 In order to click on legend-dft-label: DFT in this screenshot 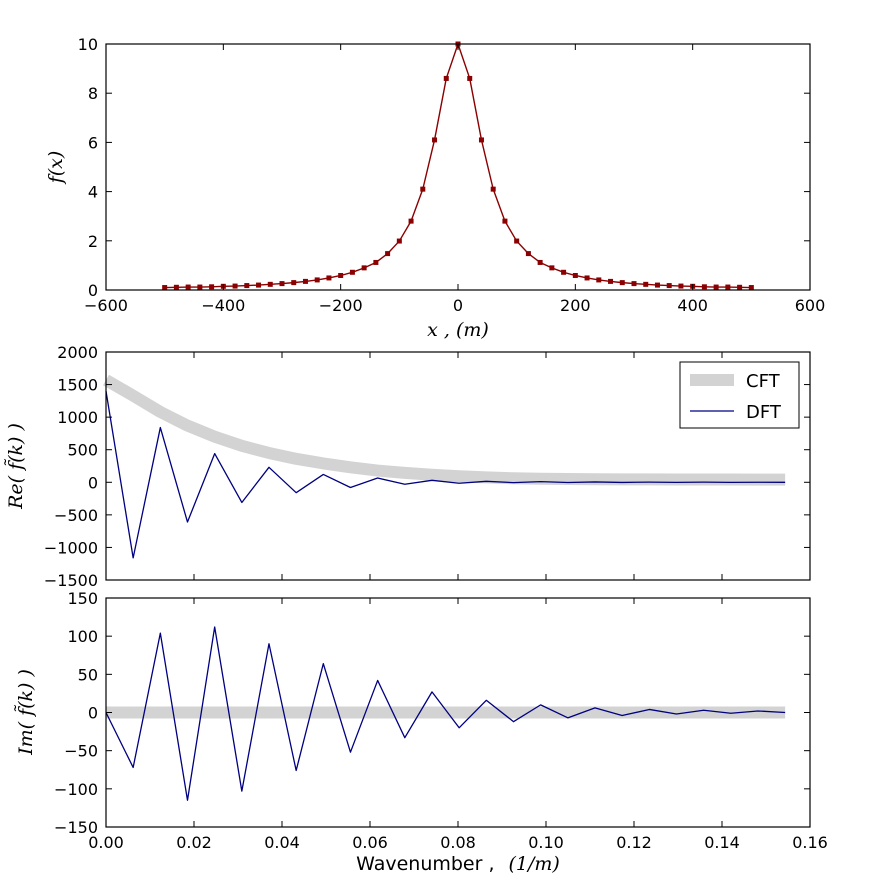, I will do `click(764, 412)`.